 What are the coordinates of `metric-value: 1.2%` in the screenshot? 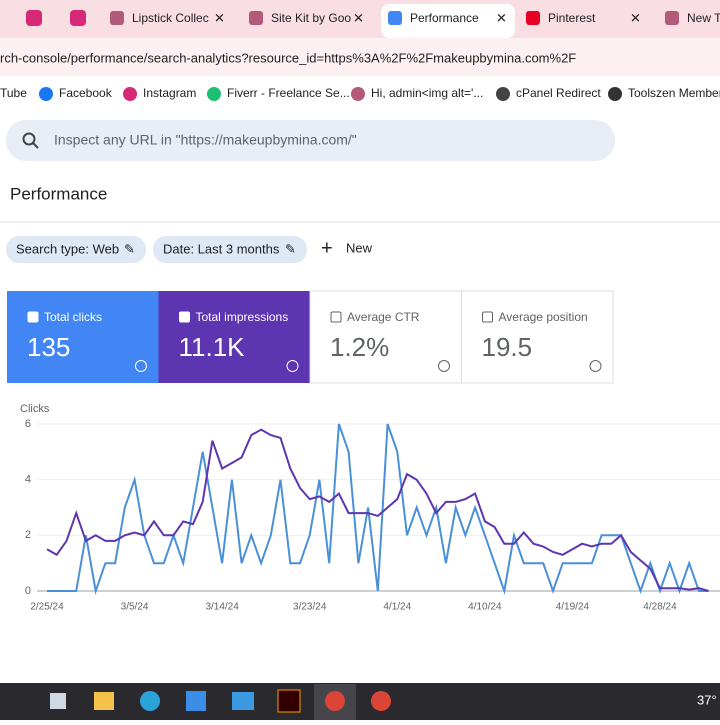 It's located at (359, 347).